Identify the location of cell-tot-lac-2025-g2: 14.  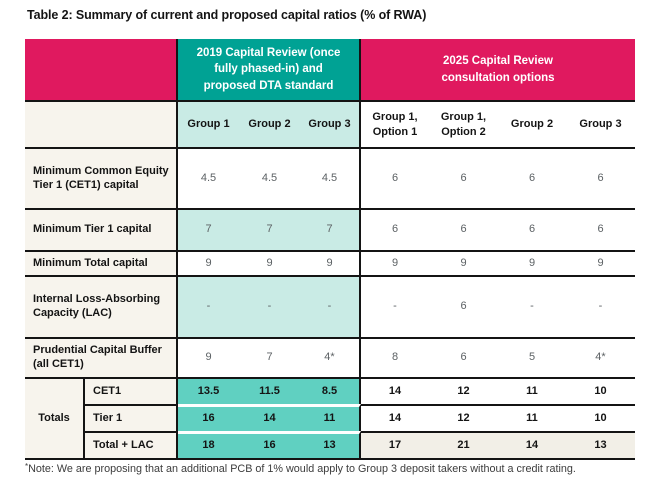
(532, 444).